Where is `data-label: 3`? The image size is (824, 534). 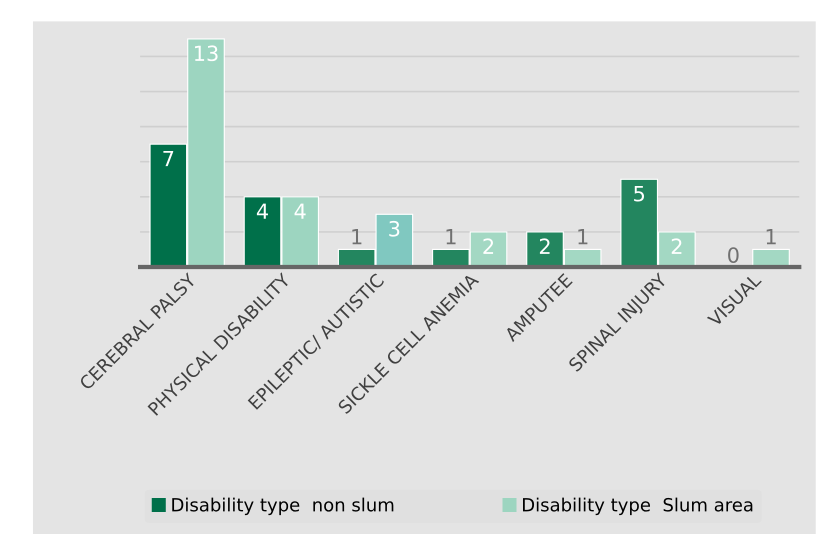
data-label: 3 is located at coordinates (394, 228).